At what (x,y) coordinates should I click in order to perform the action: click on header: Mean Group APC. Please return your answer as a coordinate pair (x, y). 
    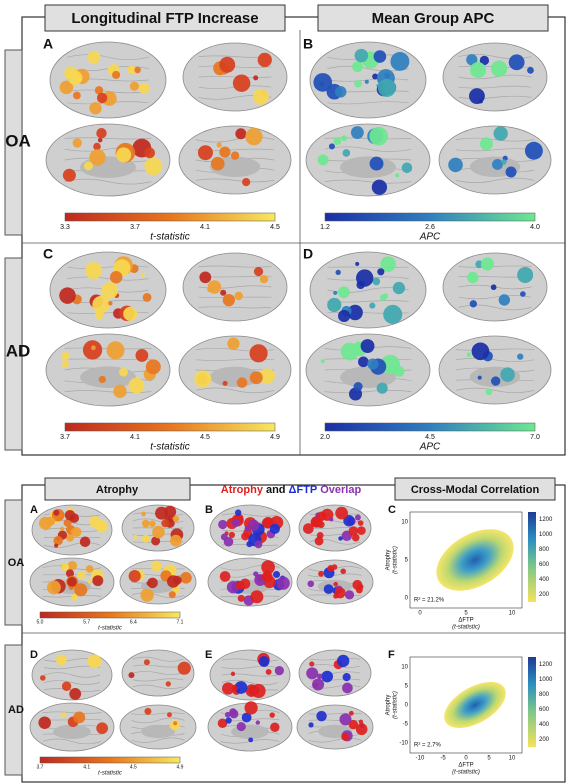
    Looking at the image, I should click on (433, 18).